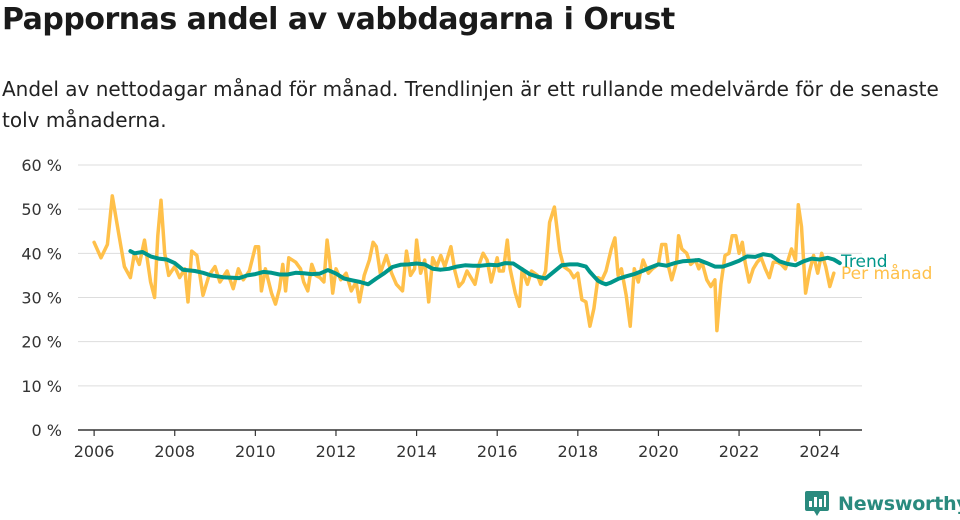 Image resolution: width=960 pixels, height=520 pixels. Describe the element at coordinates (739, 451) in the screenshot. I see `x-tick-label: 2022` at that location.